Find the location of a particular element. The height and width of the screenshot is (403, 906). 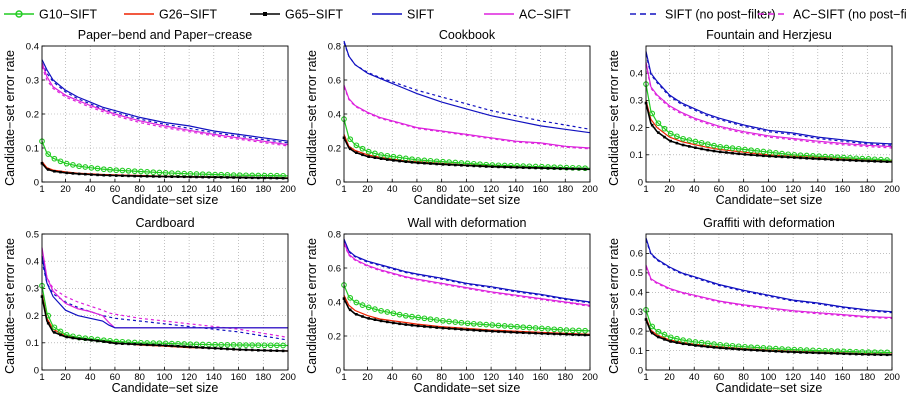

y-tick-label: 0.4 is located at coordinates (32, 46).